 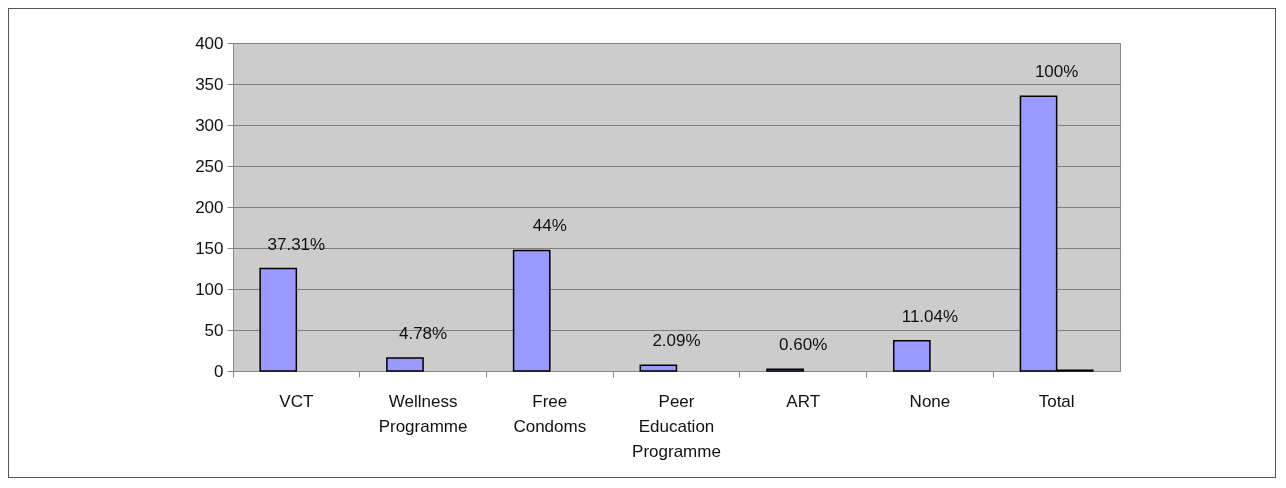 I want to click on annotation: 2.09%, so click(x=676, y=341).